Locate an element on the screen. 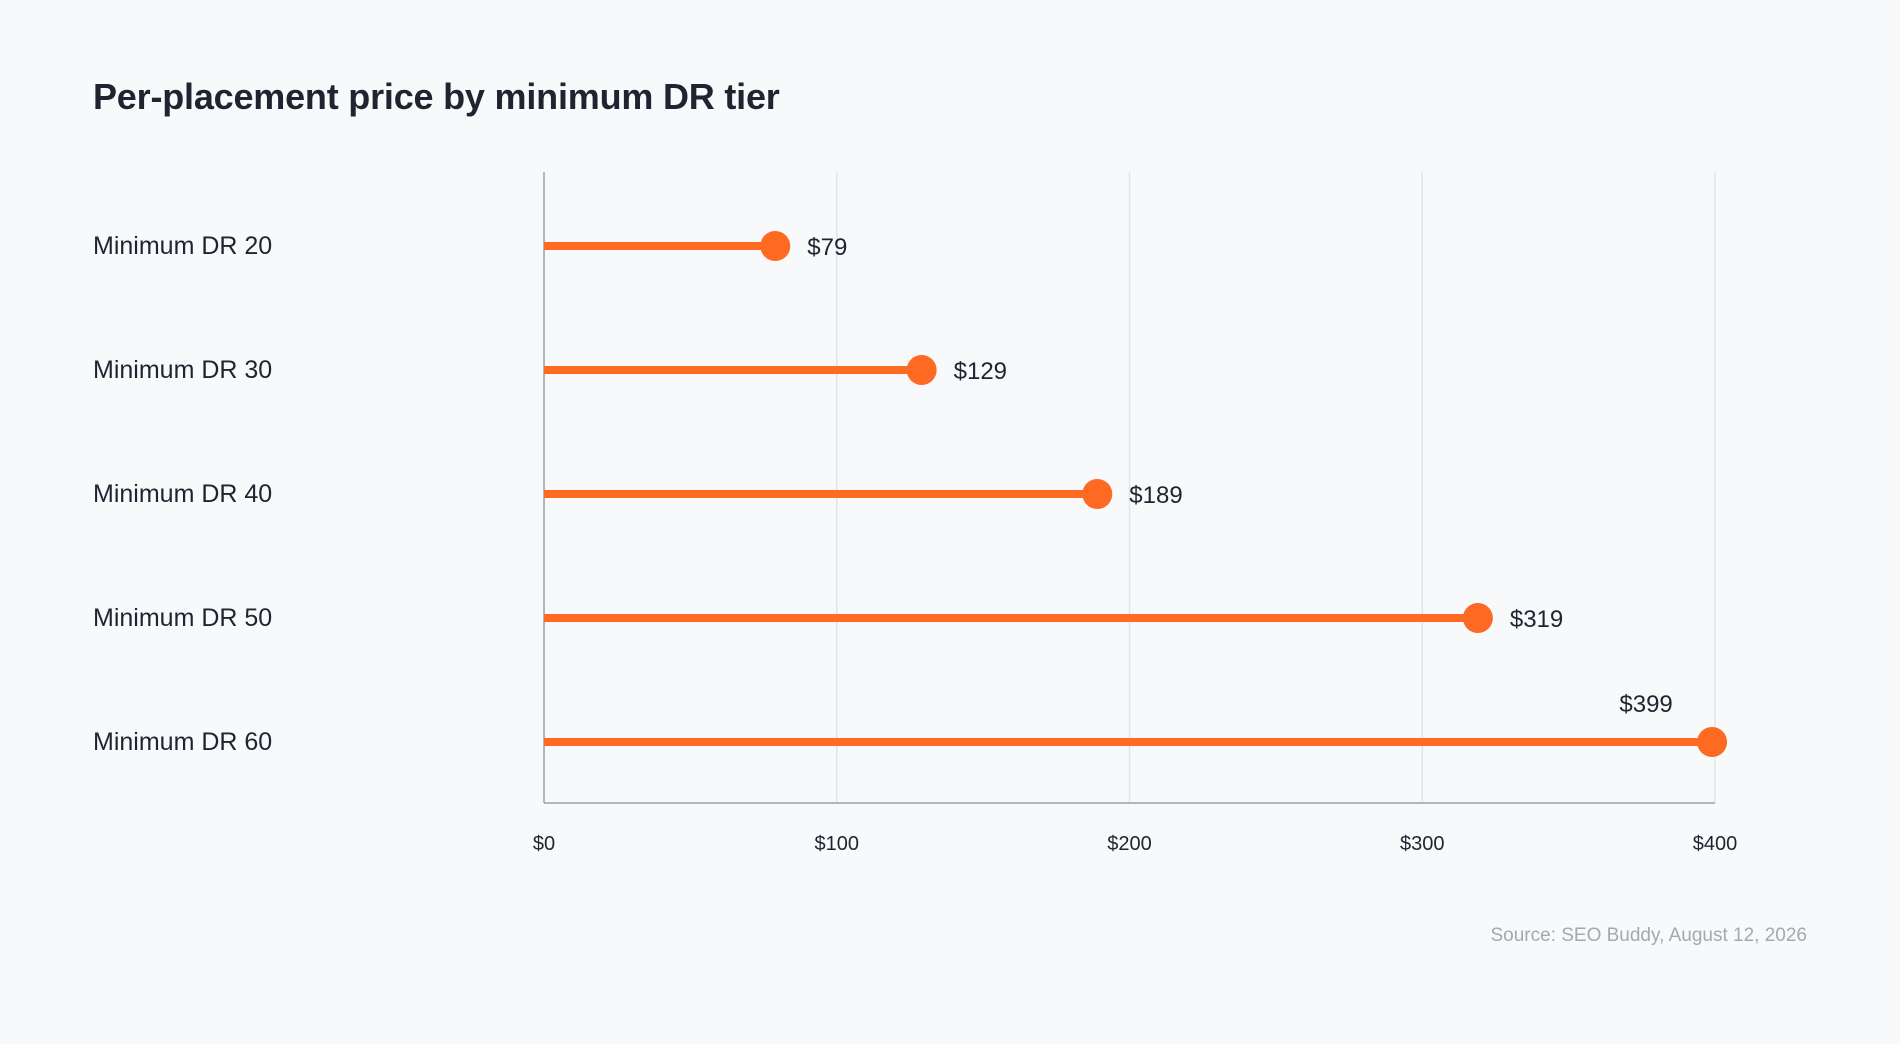 Image resolution: width=1900 pixels, height=1044 pixels. chart-title: Per-placement price by minimum DR tier is located at coordinates (436, 96).